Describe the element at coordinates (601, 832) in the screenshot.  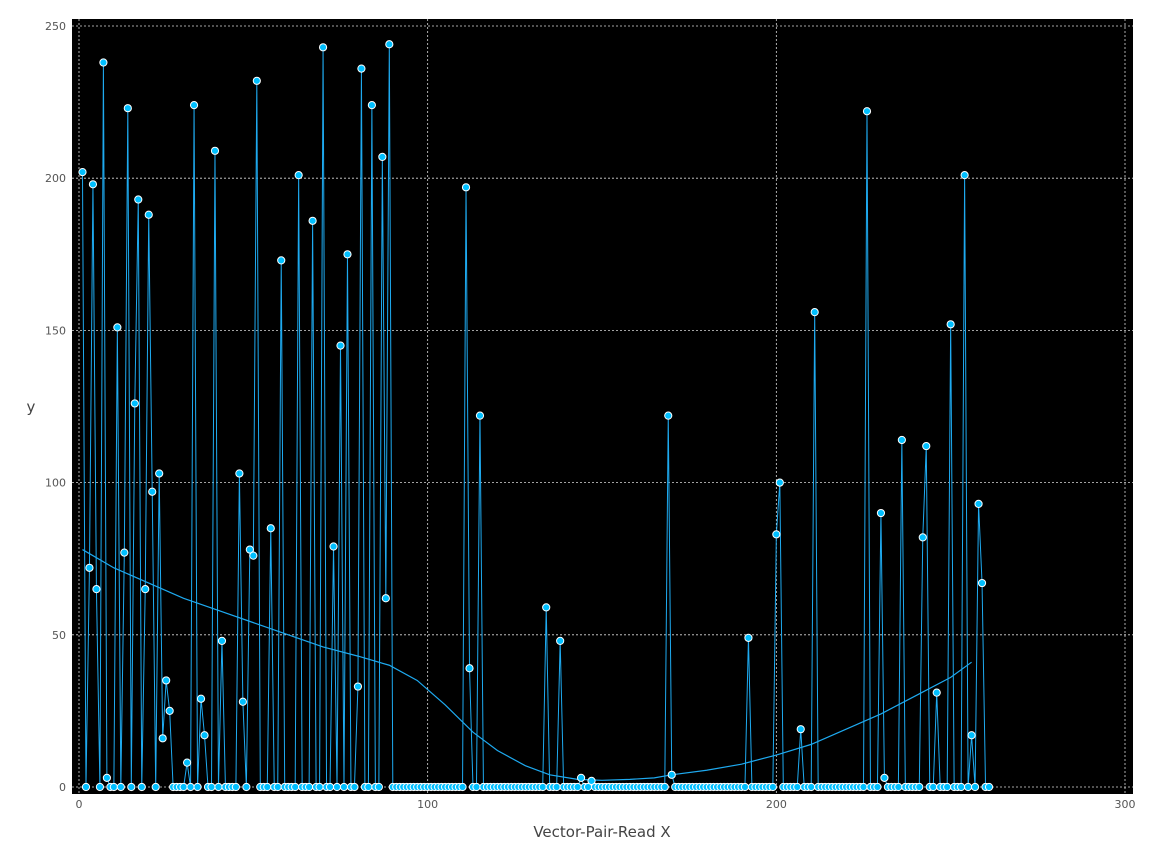
I see `x-axis-title: Vector-Pair-Read X` at that location.